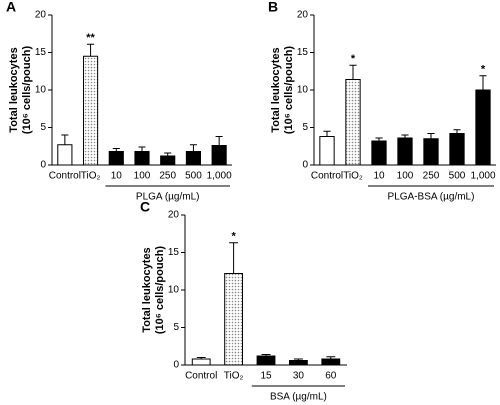 The image size is (500, 405). I want to click on x-tick-label: 30, so click(299, 376).